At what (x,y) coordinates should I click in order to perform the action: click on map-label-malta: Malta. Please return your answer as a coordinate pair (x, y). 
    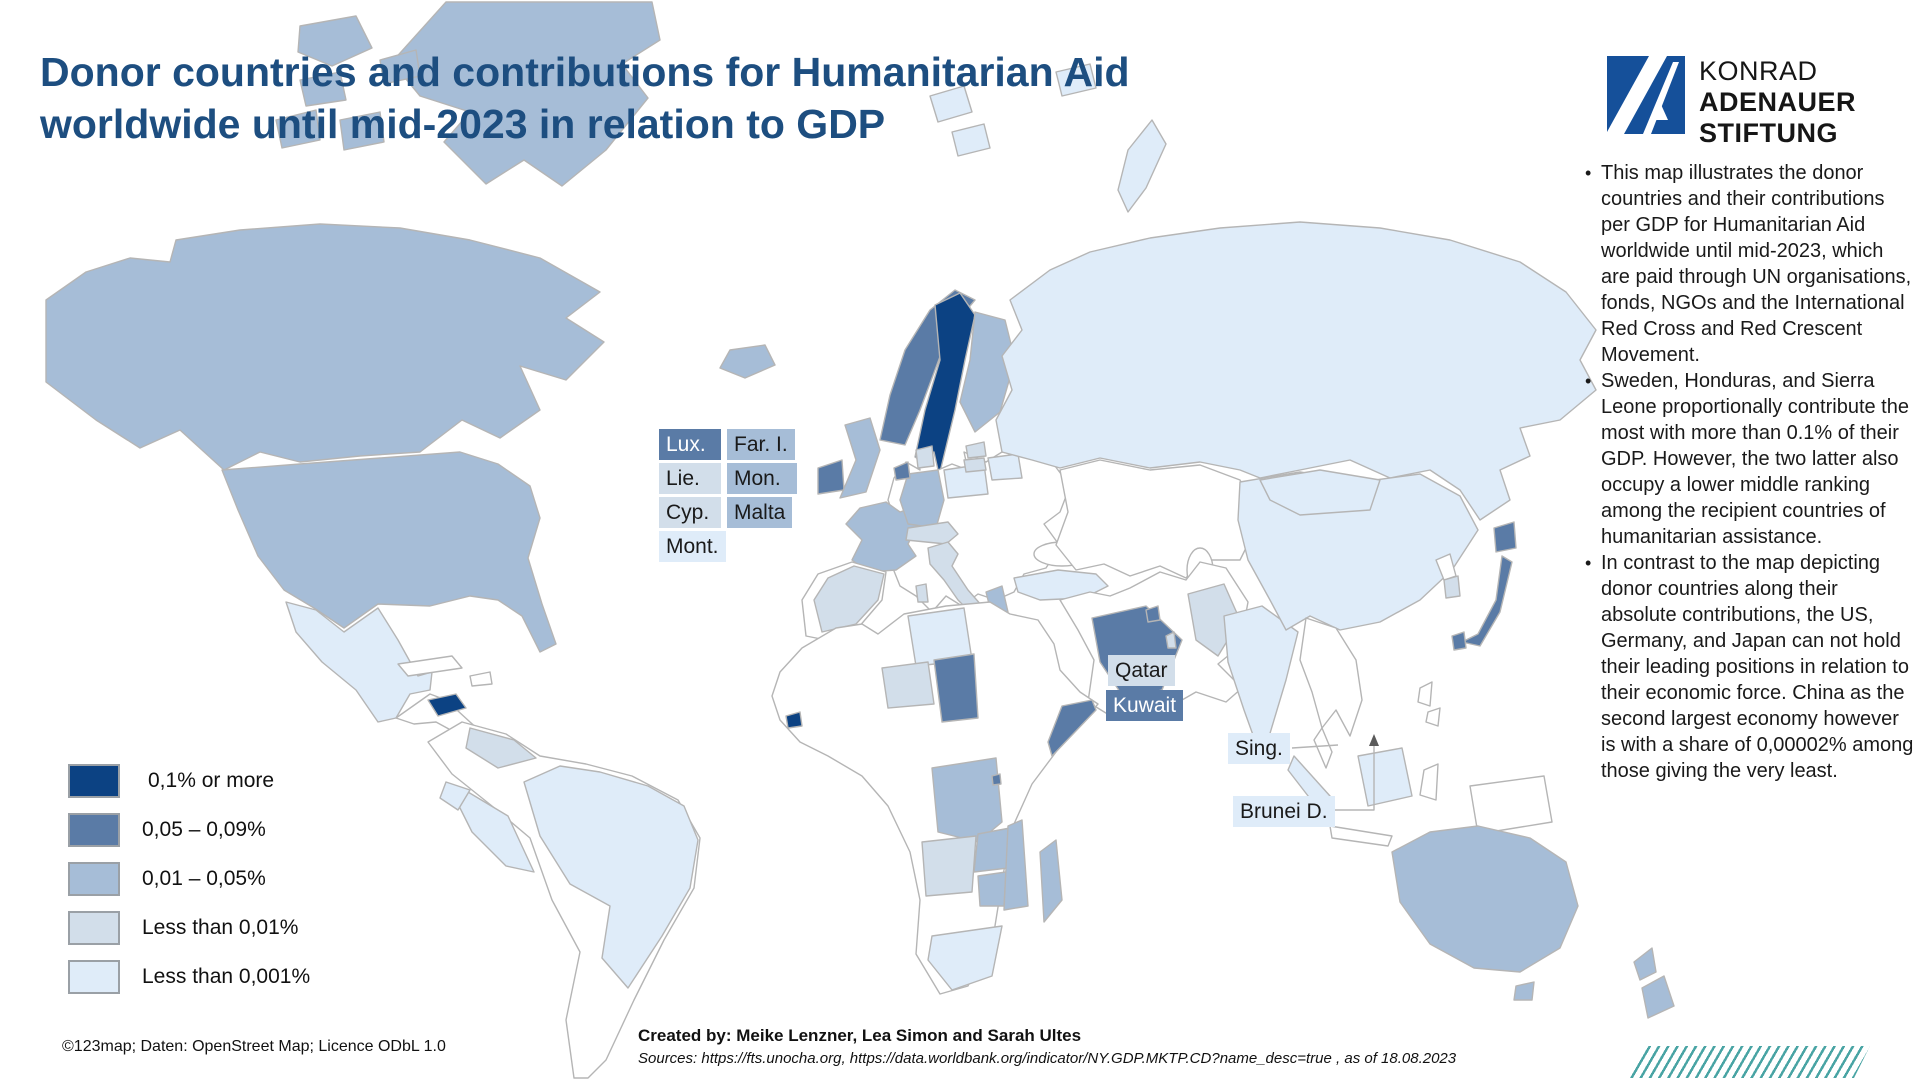
    Looking at the image, I should click on (760, 512).